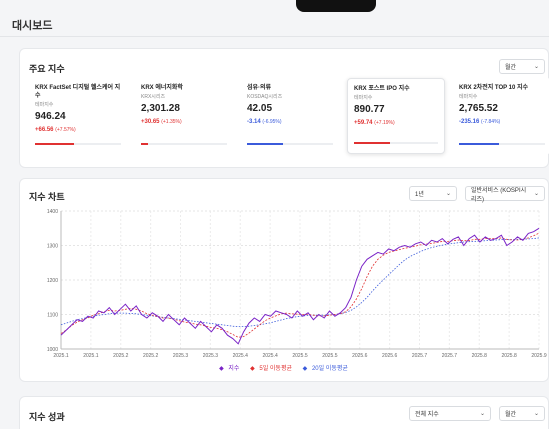 This screenshot has height=429, width=549. Describe the element at coordinates (265, 97) in the screenshot. I see `index-card-category: KOSDAQ시리즈` at that location.